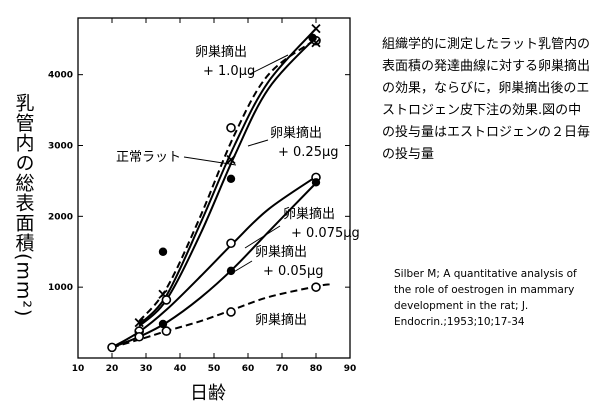 The width and height of the screenshot is (606, 419). What do you see at coordinates (60, 147) in the screenshot?
I see `y-tick-label: 3000` at bounding box center [60, 147].